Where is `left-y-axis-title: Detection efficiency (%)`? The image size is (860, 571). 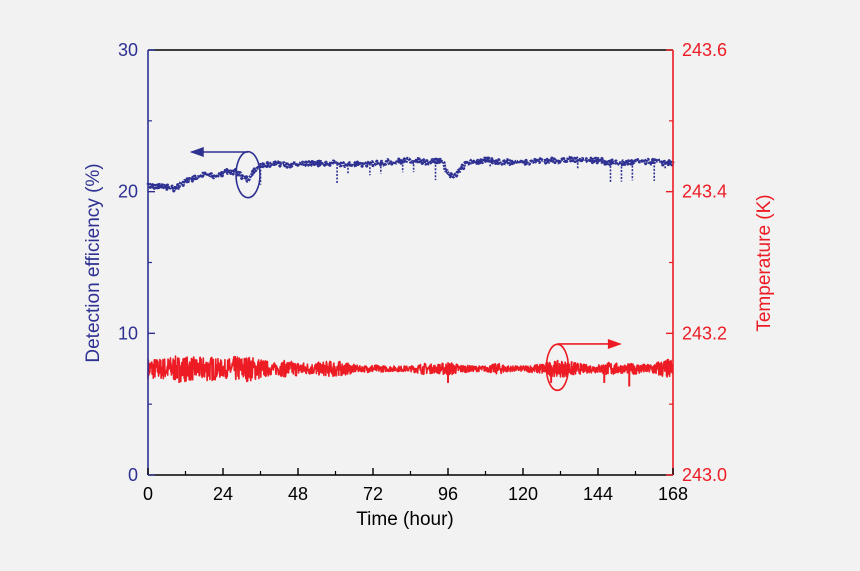
left-y-axis-title: Detection efficiency (%) is located at coordinates (93, 262).